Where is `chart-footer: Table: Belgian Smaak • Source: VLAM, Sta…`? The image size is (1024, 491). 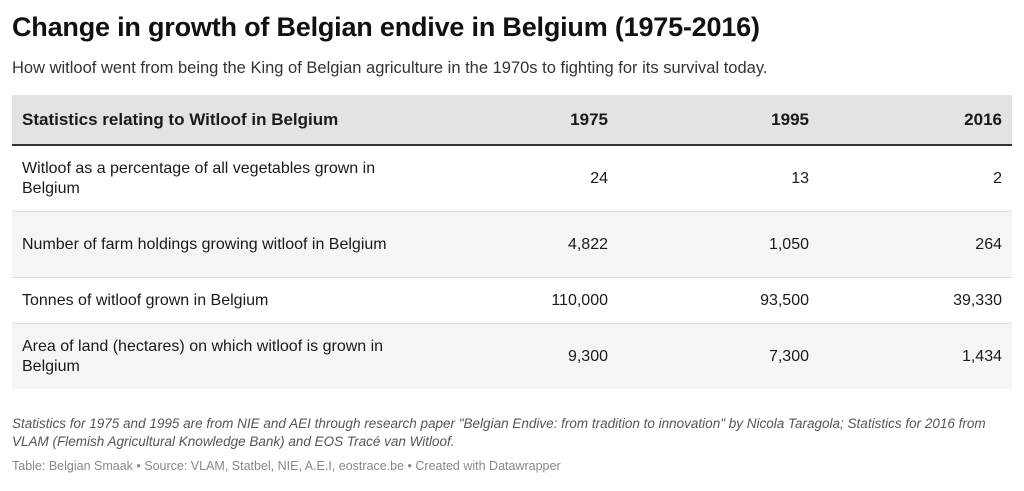
chart-footer: Table: Belgian Smaak • Source: VLAM, Sta… is located at coordinates (286, 466).